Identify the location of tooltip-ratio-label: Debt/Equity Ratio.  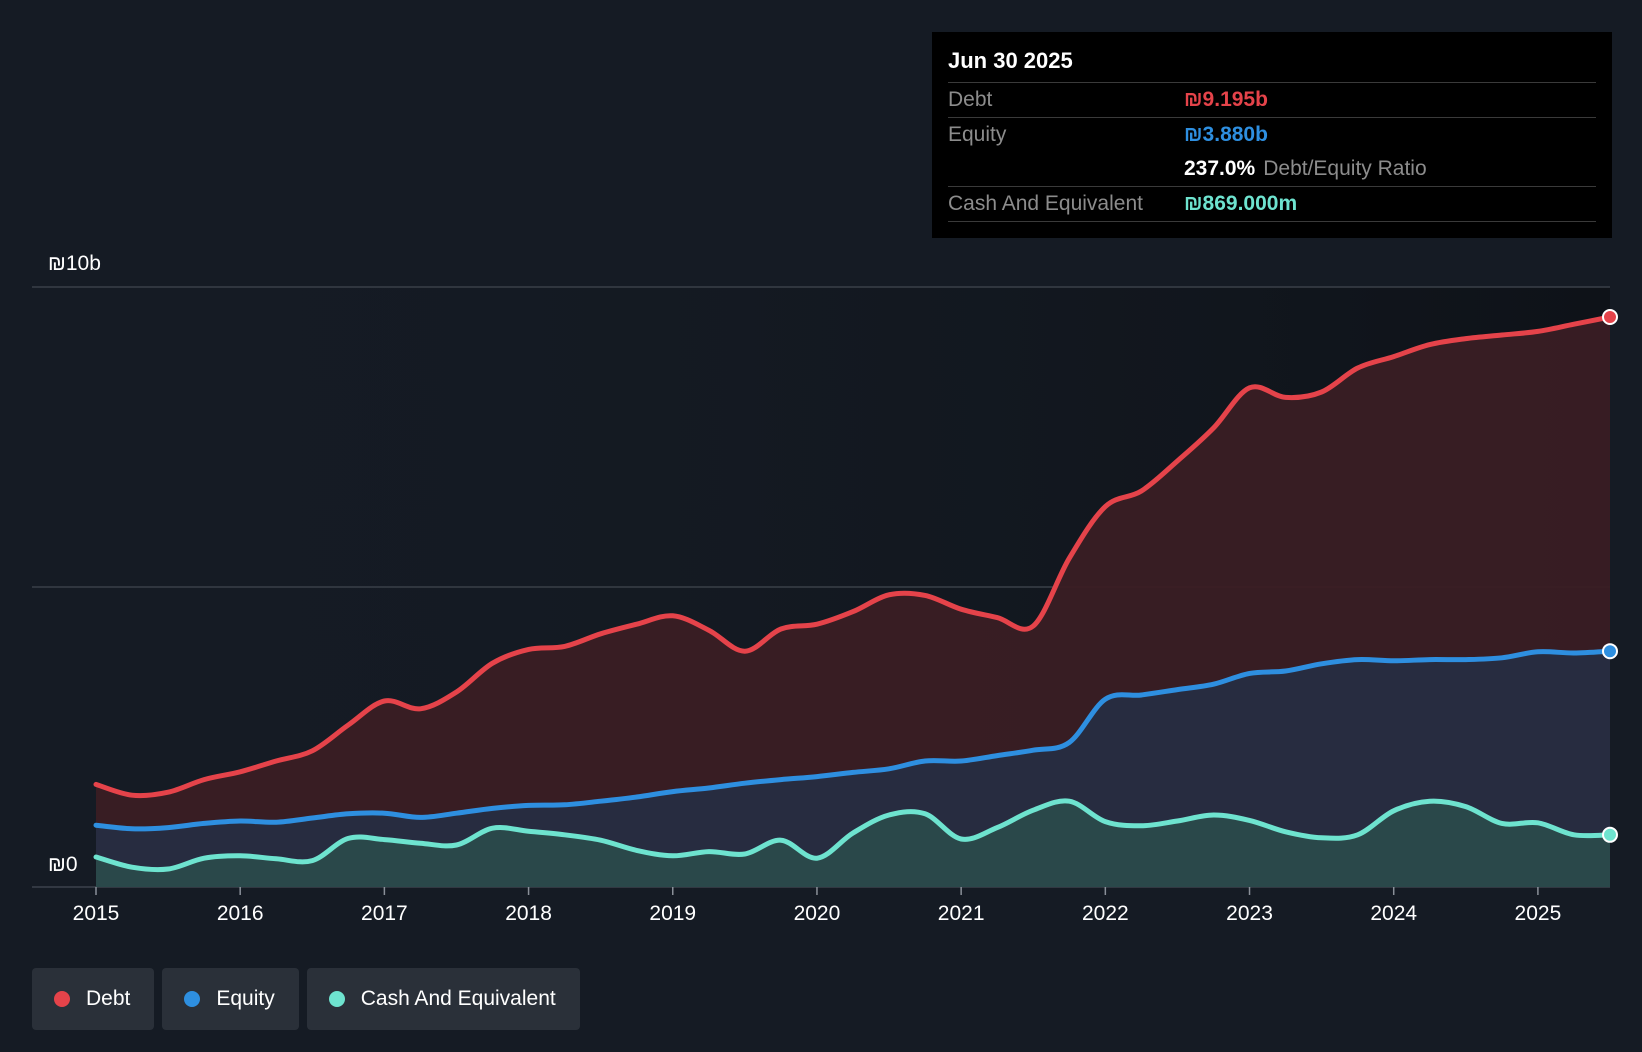
(1345, 168).